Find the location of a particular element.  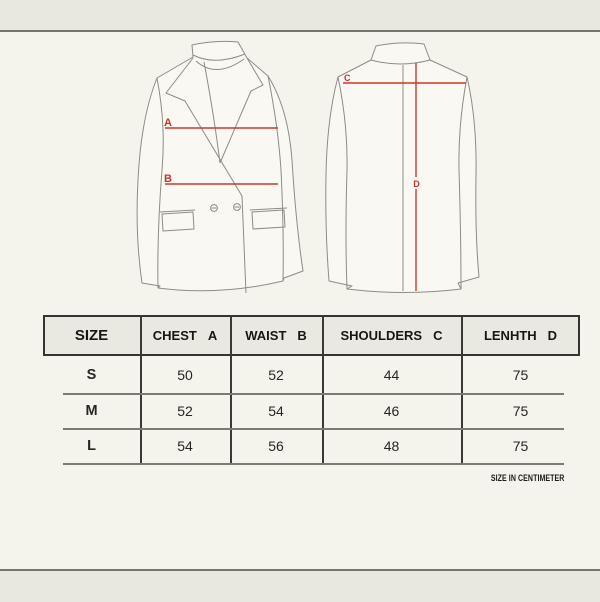

front-left-side-seam is located at coordinates (160, 183).